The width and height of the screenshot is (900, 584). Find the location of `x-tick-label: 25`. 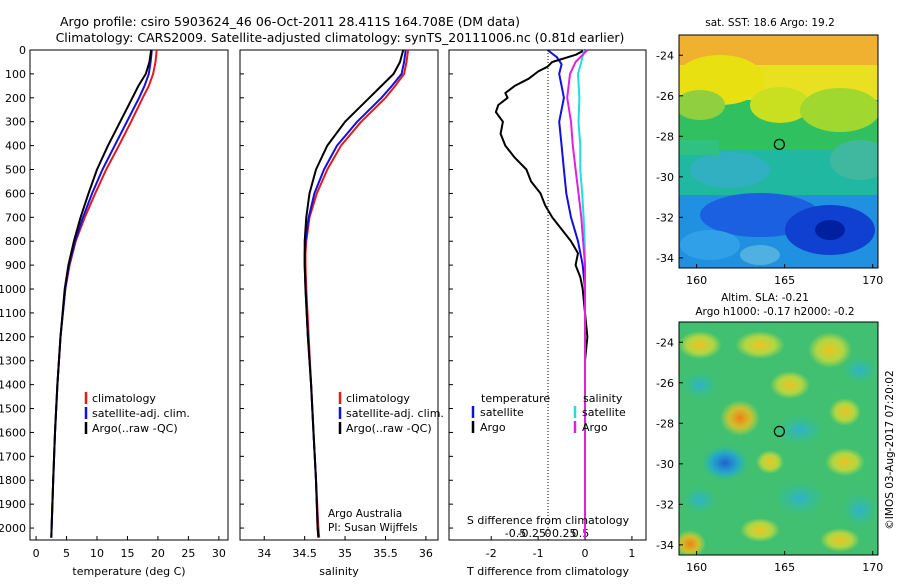

x-tick-label: 25 is located at coordinates (188, 553).